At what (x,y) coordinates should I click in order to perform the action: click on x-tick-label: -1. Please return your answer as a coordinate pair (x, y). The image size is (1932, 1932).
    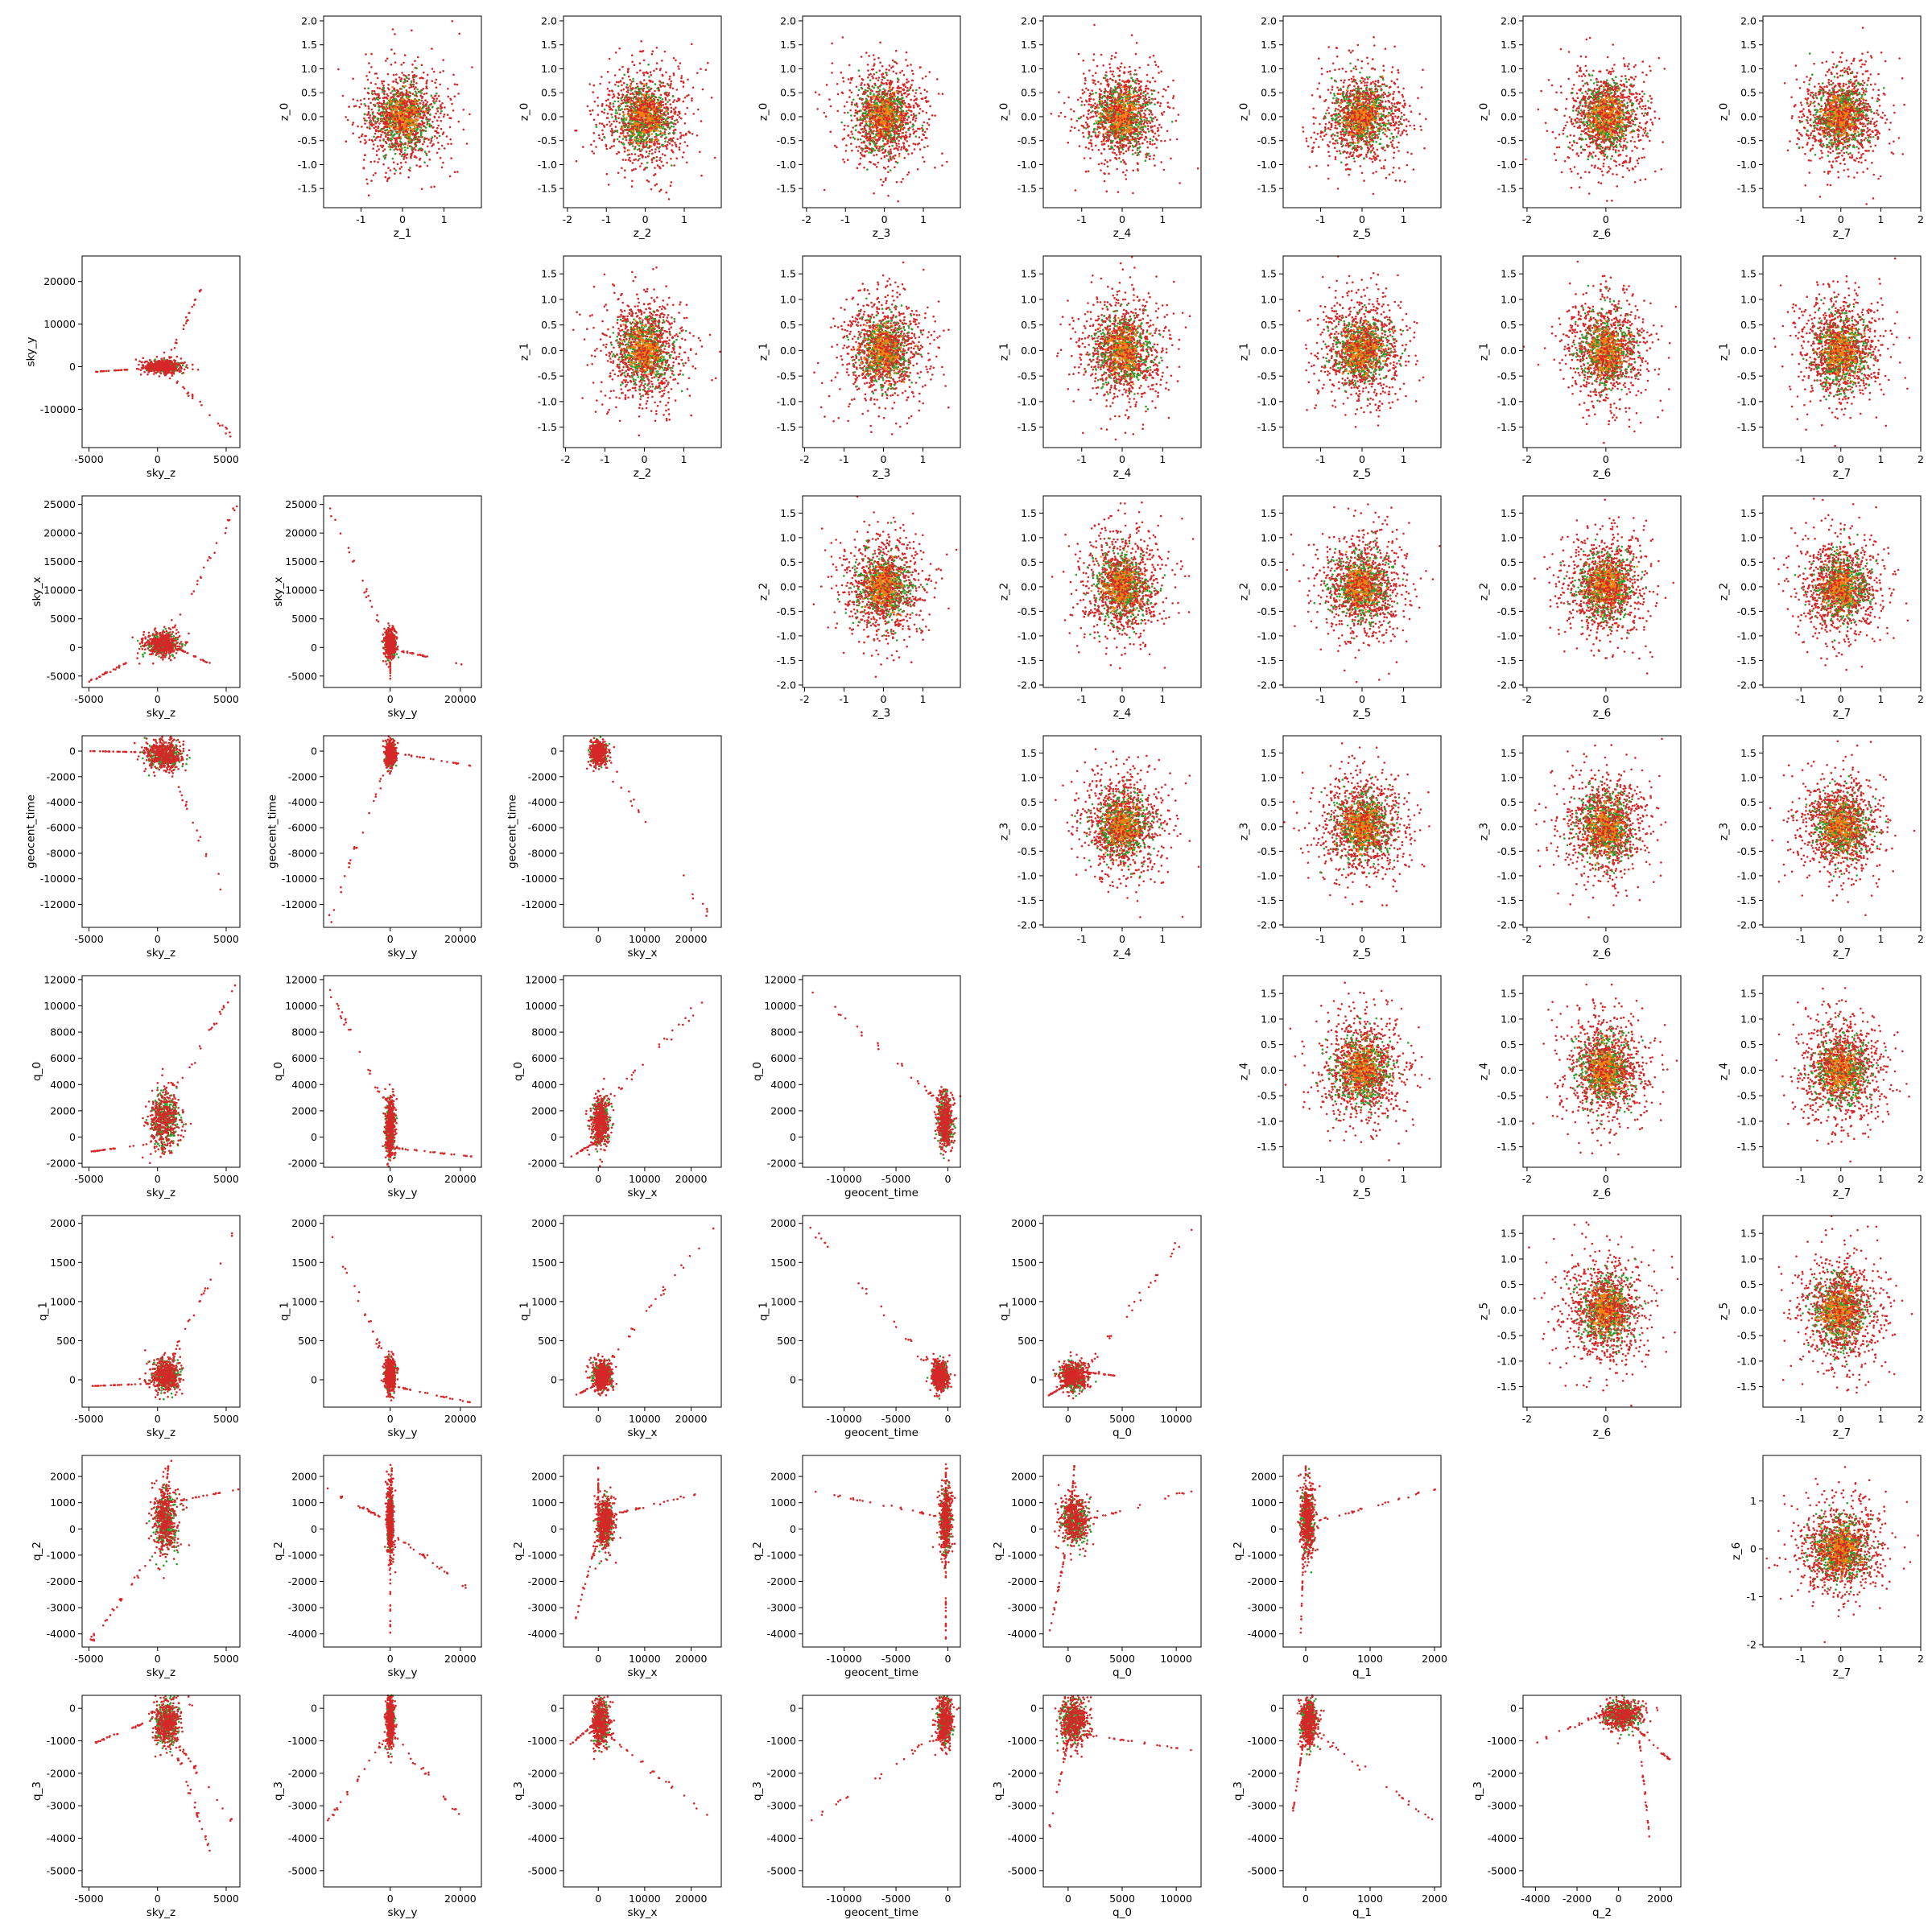
    Looking at the image, I should click on (360, 219).